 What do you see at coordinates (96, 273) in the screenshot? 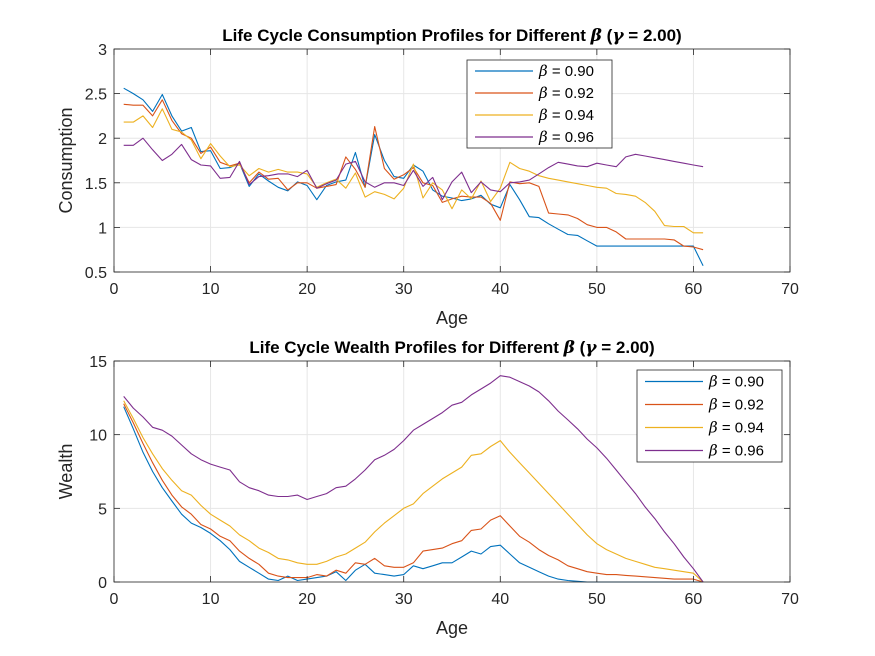
I see `y-tick-label: 0.5` at bounding box center [96, 273].